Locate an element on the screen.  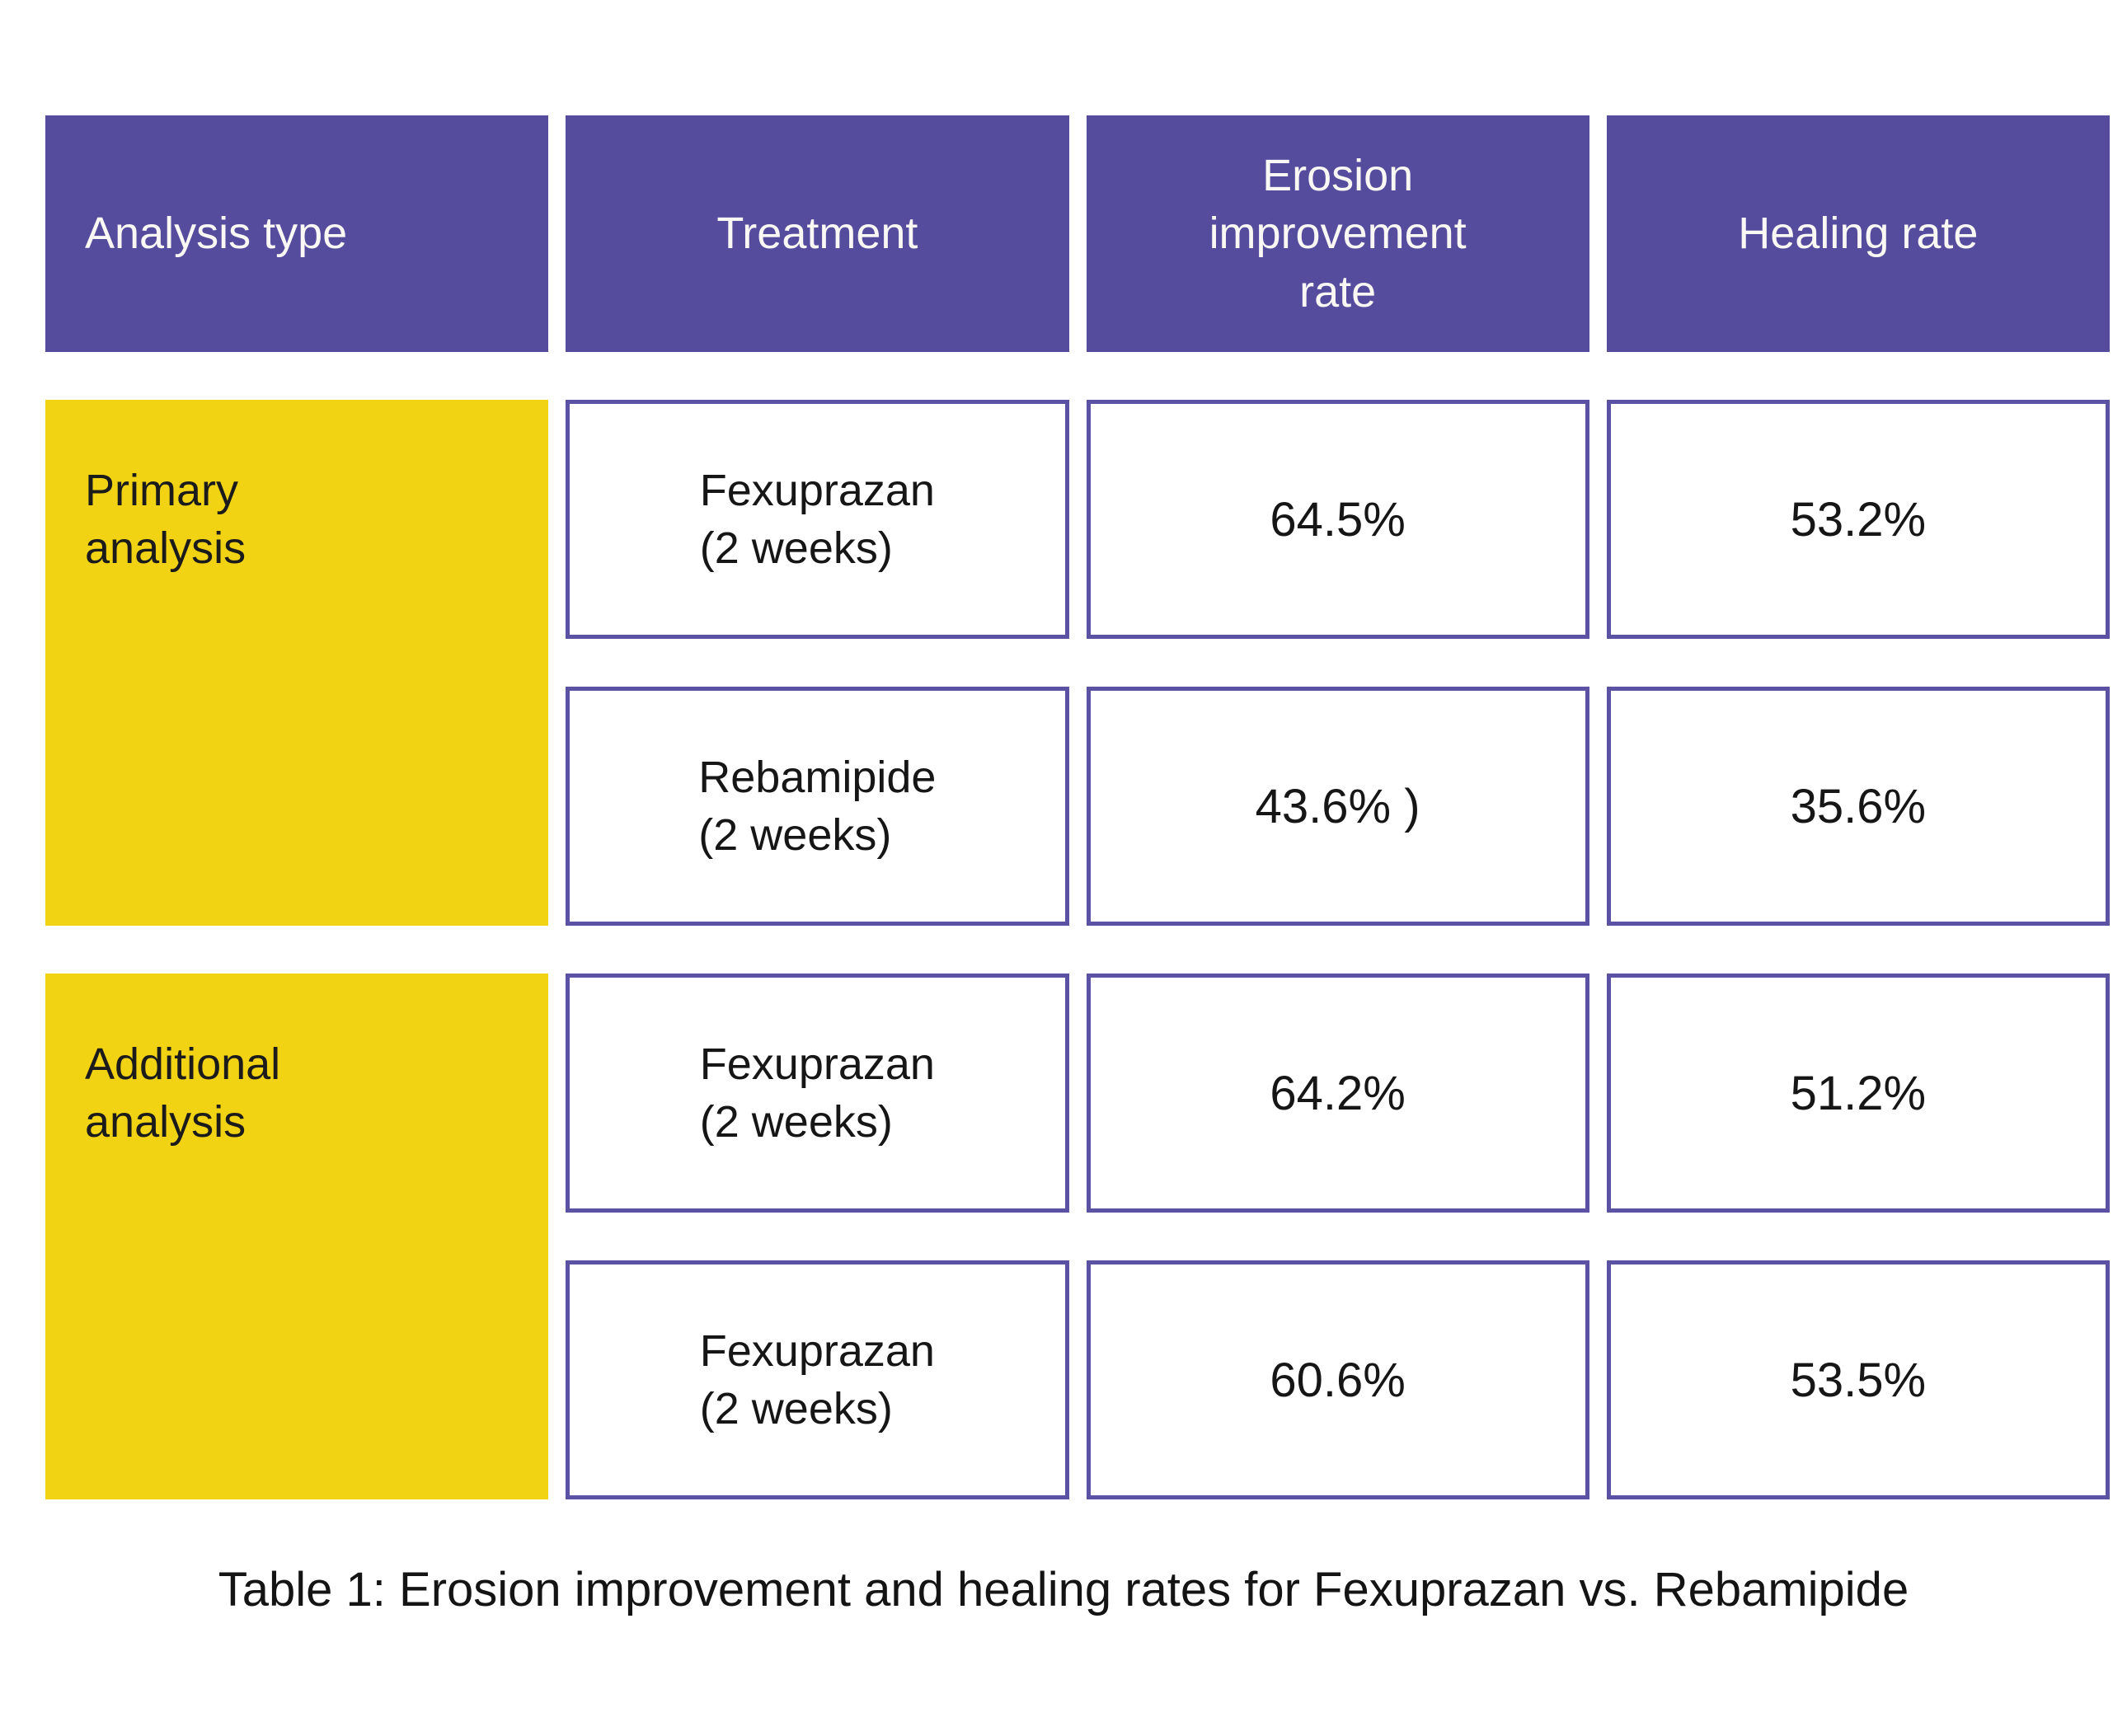
healing-rate-value: 35.6% is located at coordinates (1858, 806).